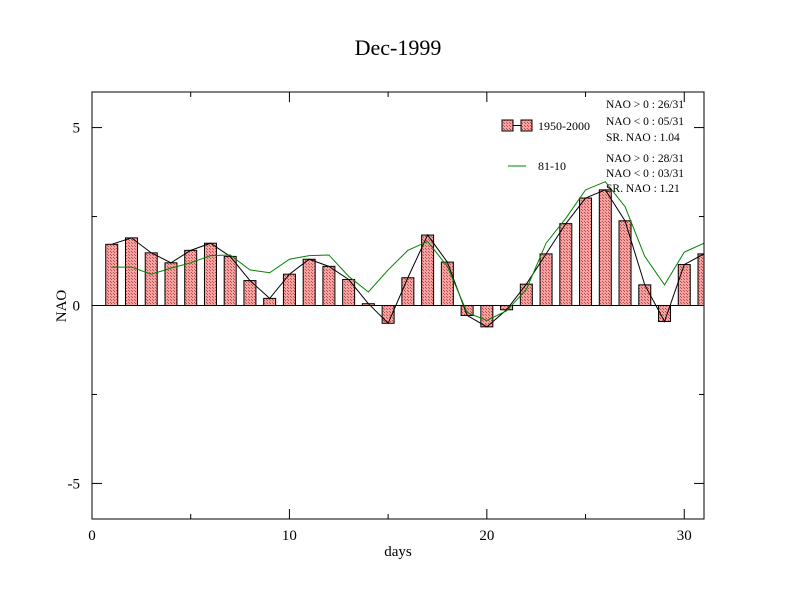  What do you see at coordinates (645, 159) in the screenshot?
I see `stats-81-10-line: NAO > 0 : 28/31` at bounding box center [645, 159].